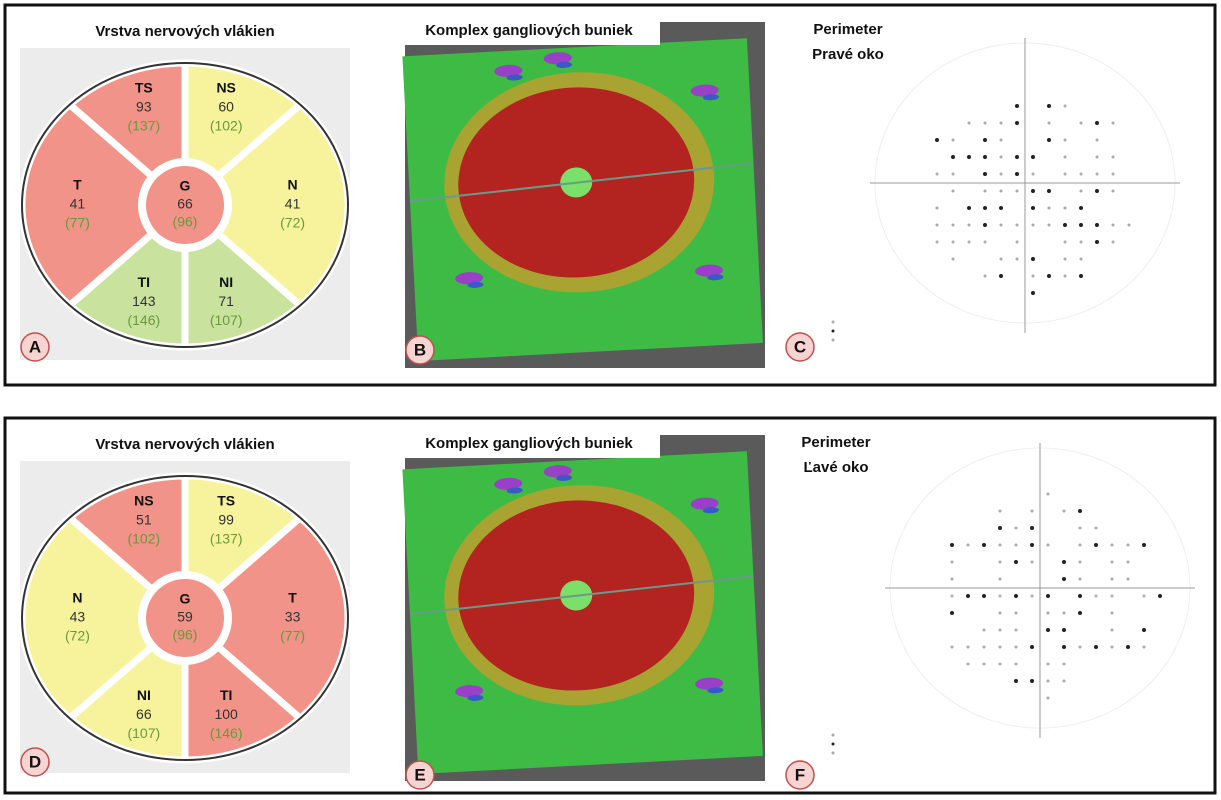  I want to click on sector-normal: (102), so click(226, 126).